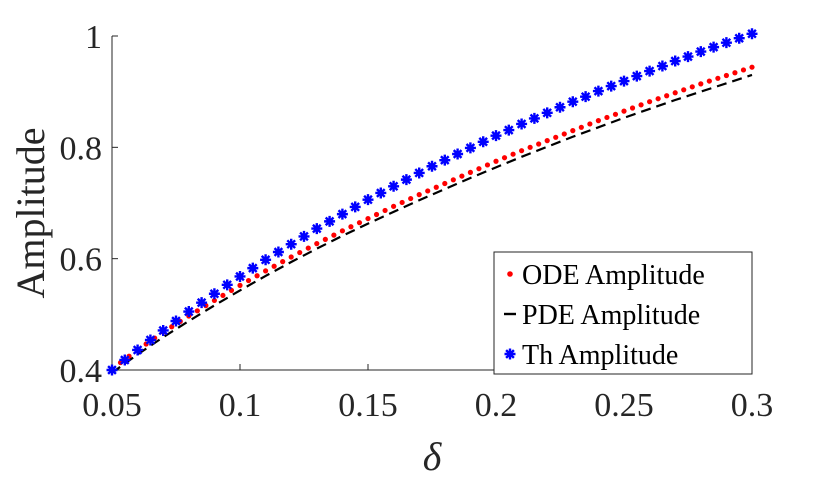  Describe the element at coordinates (613, 275) in the screenshot. I see `legend-entry-label: ODE Amplitude` at that location.